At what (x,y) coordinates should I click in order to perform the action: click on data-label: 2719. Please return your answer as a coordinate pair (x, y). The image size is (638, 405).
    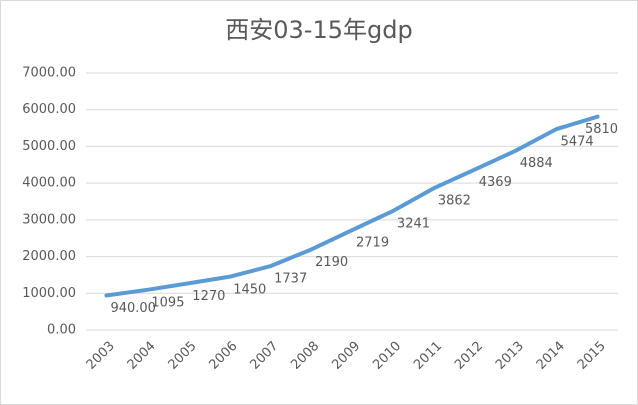
    Looking at the image, I should click on (372, 243).